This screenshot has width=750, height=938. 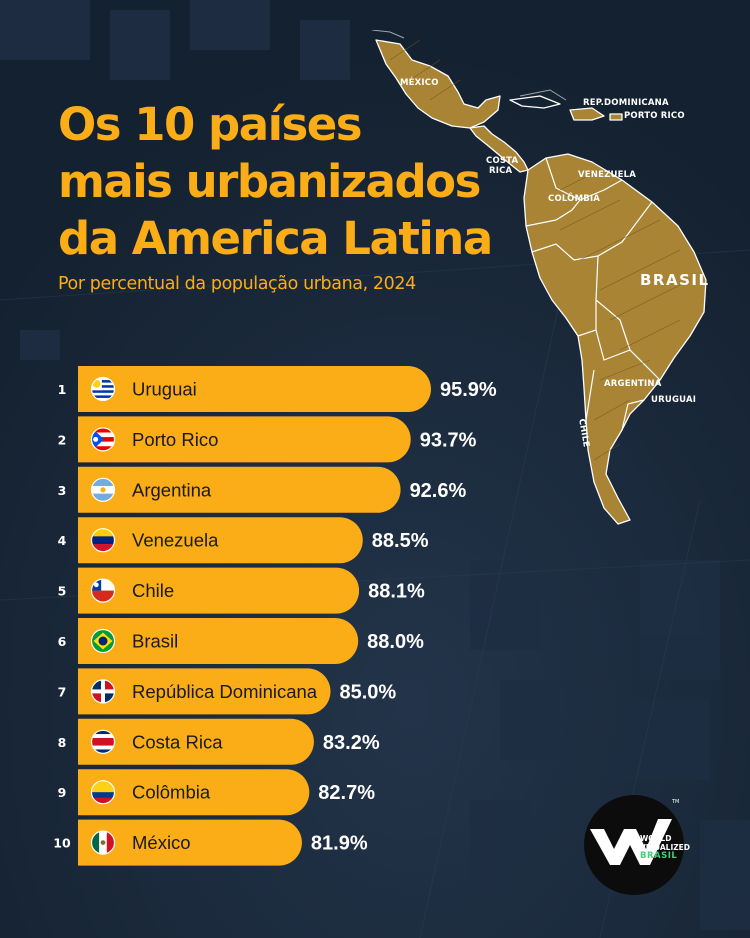 What do you see at coordinates (676, 802) in the screenshot?
I see `trademark-mark: TM` at bounding box center [676, 802].